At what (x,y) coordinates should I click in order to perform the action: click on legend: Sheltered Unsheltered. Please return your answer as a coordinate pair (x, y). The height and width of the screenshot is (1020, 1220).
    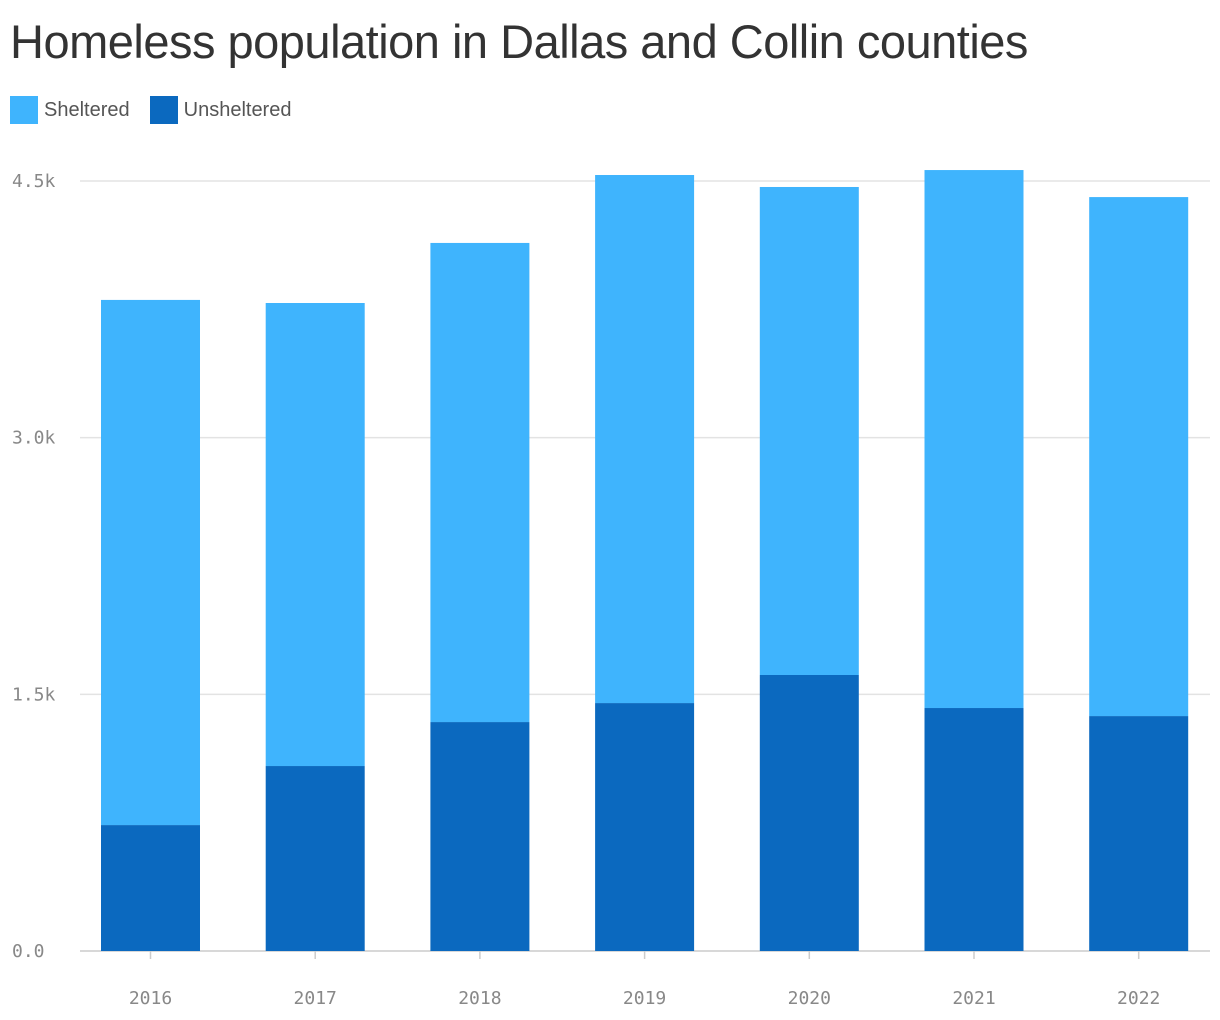
    Looking at the image, I should click on (160, 110).